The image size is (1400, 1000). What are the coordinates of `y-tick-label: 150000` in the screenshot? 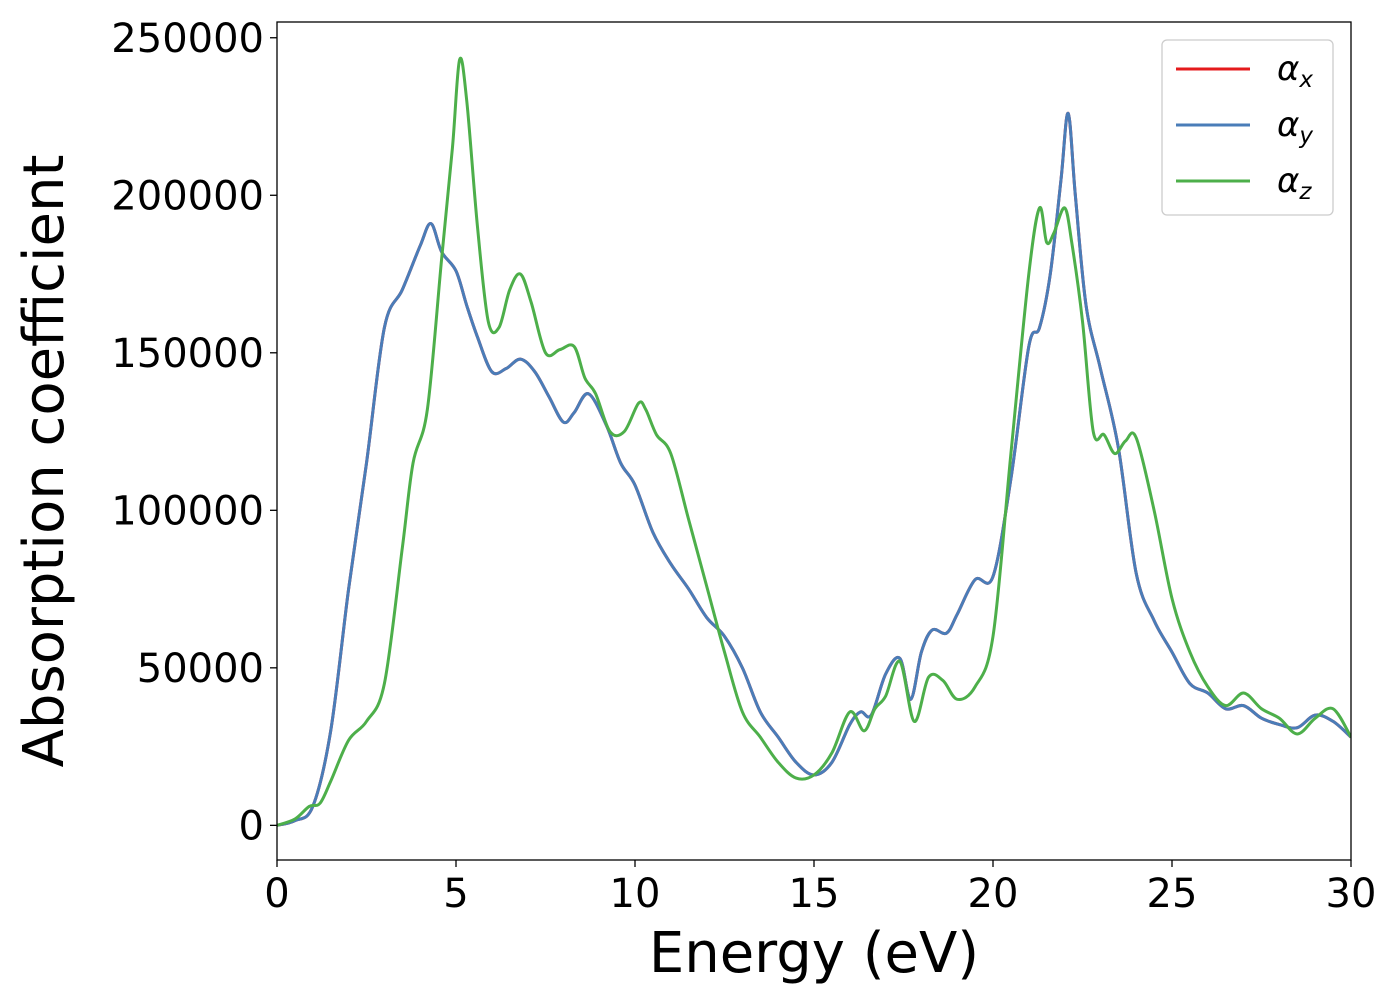 It's located at (187, 354).